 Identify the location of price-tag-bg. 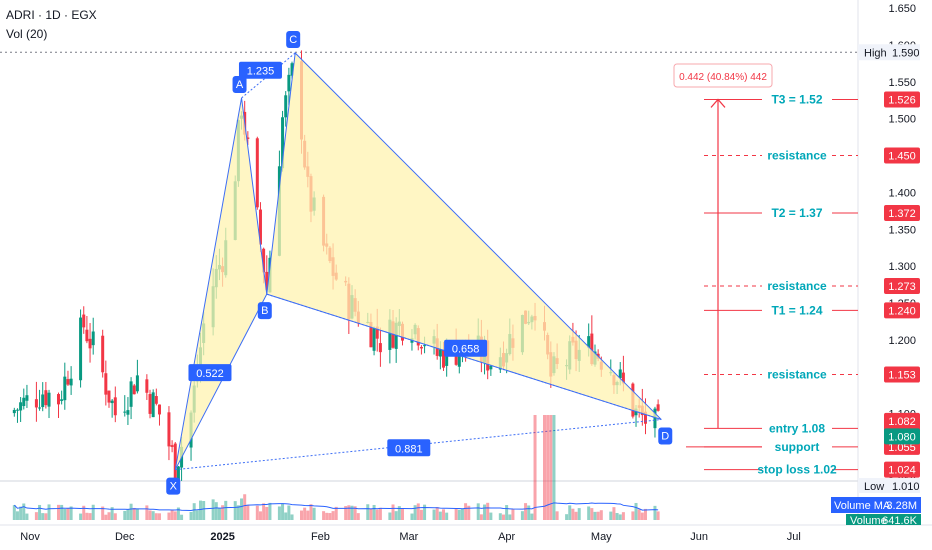
(902, 420).